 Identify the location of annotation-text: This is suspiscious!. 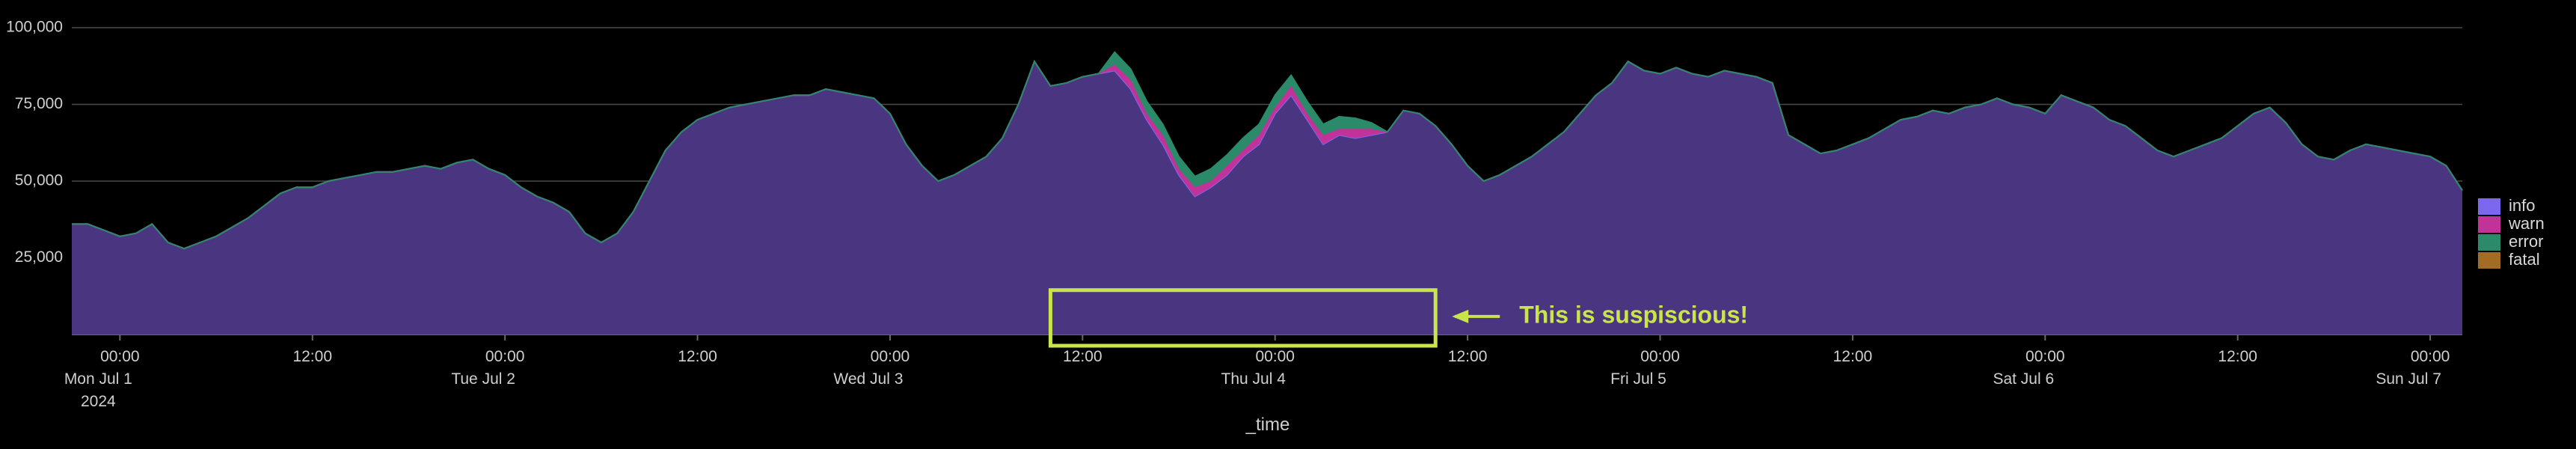
(1633, 314).